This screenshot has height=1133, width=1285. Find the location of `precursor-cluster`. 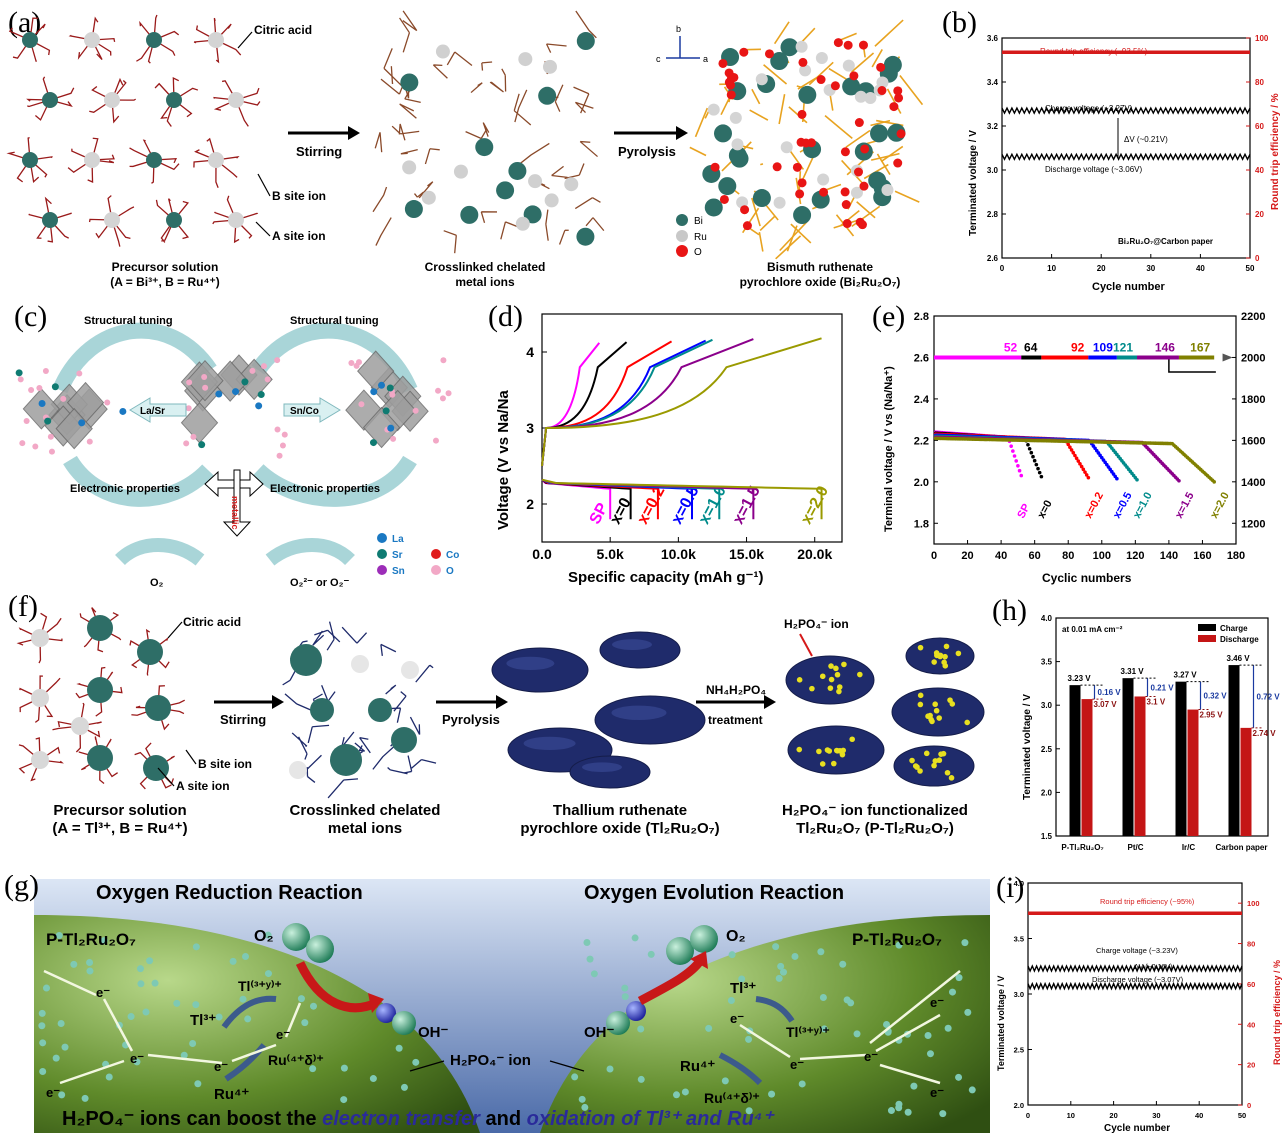

precursor-cluster is located at coordinates (133, 130).